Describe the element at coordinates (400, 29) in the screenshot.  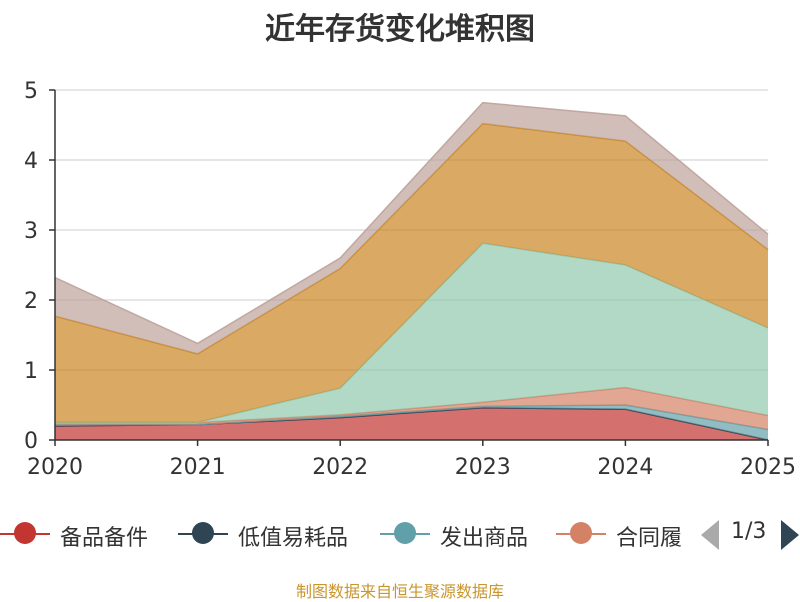
I see `chart-title: 近年存货变化堆积图` at that location.